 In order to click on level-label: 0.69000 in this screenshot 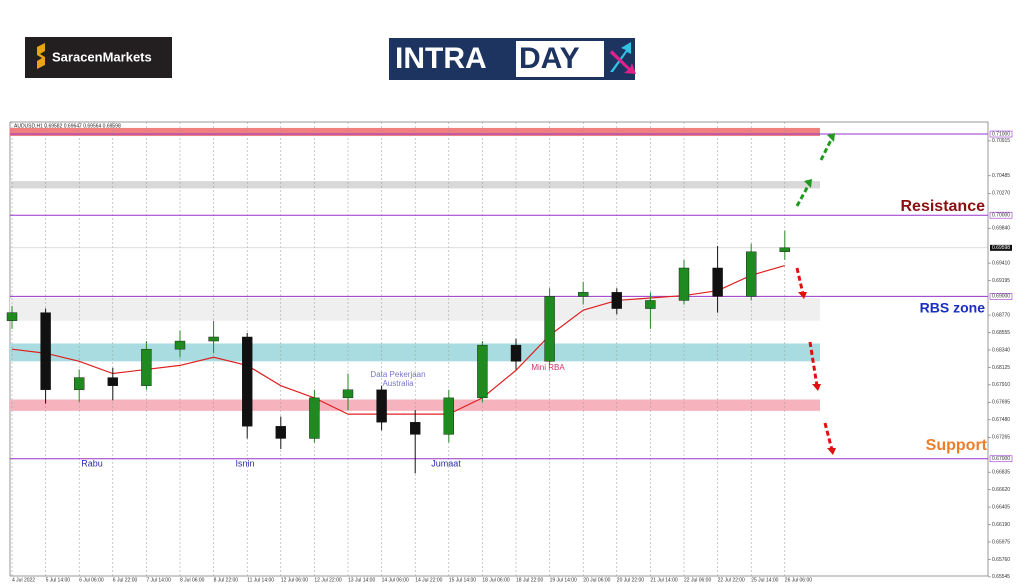, I will do `click(1001, 297)`.